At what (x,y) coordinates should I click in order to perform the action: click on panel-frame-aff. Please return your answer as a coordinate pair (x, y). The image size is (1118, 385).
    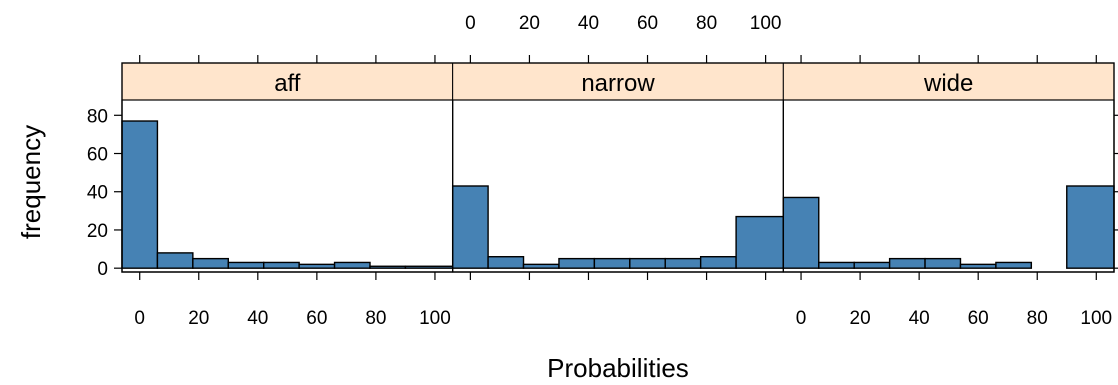
    Looking at the image, I should click on (287, 186).